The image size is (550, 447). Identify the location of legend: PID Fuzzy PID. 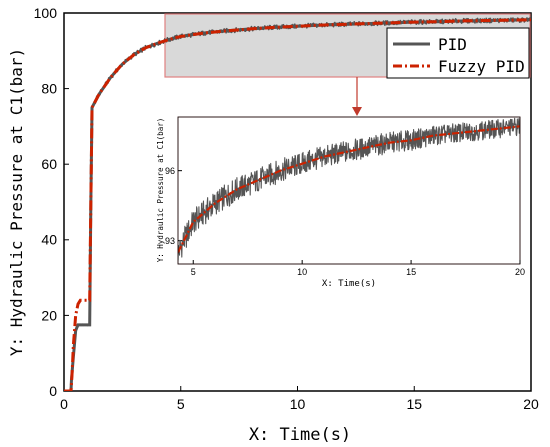
(458, 53).